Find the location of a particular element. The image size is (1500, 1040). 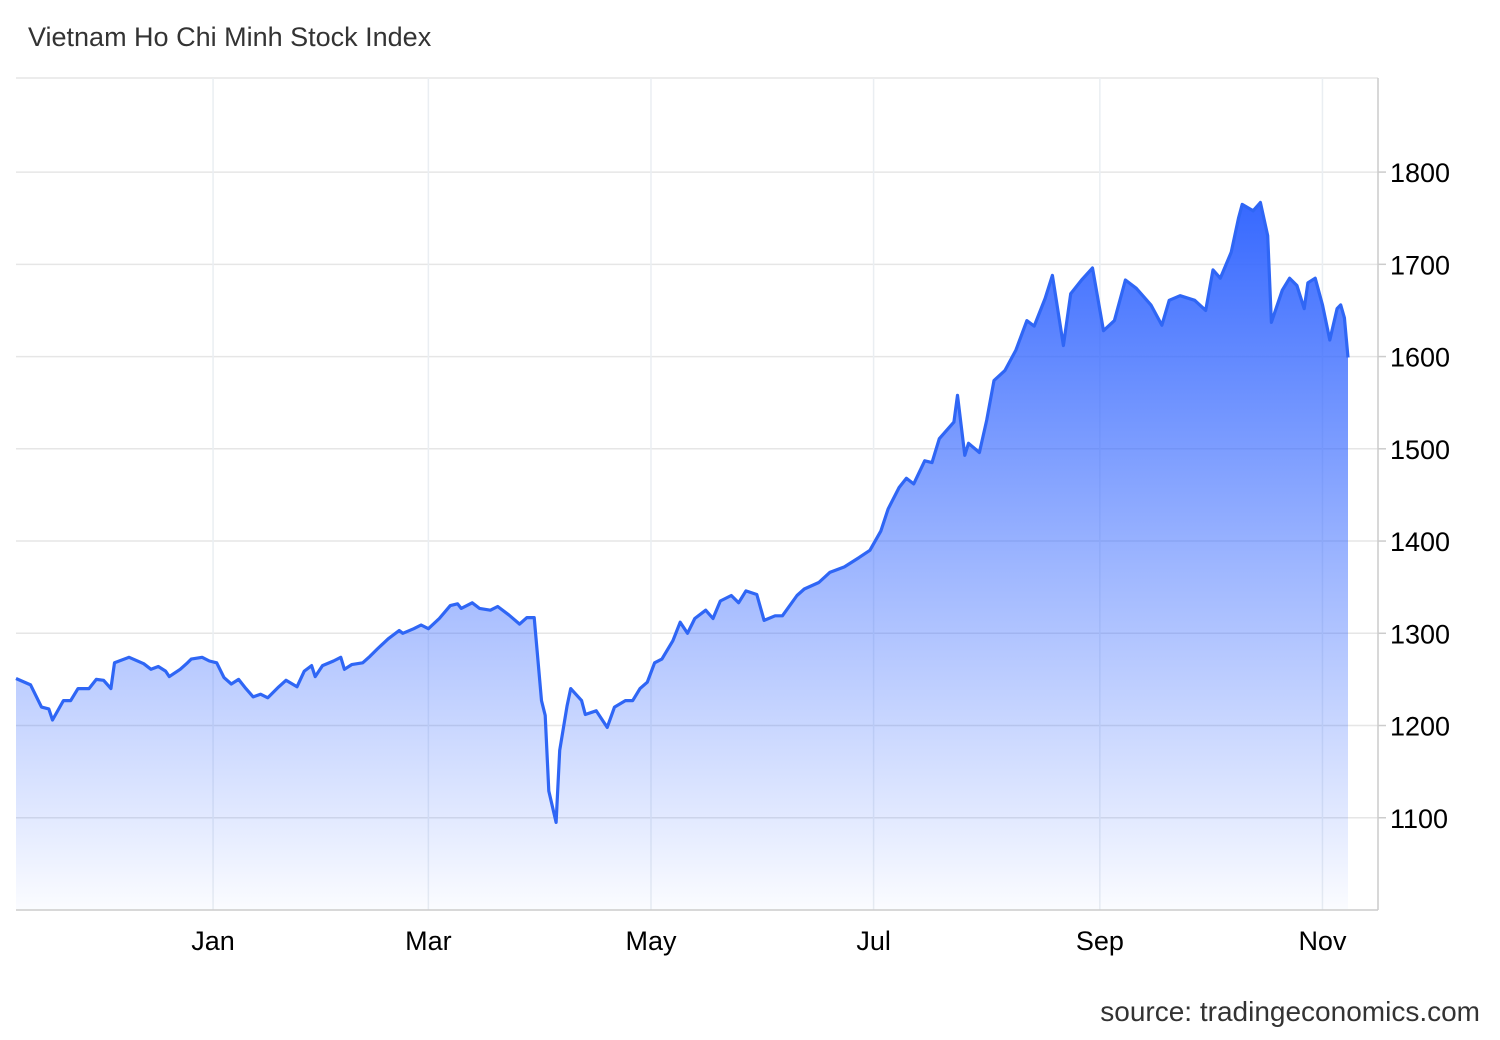

y-tick-label: 1100 is located at coordinates (1419, 819).